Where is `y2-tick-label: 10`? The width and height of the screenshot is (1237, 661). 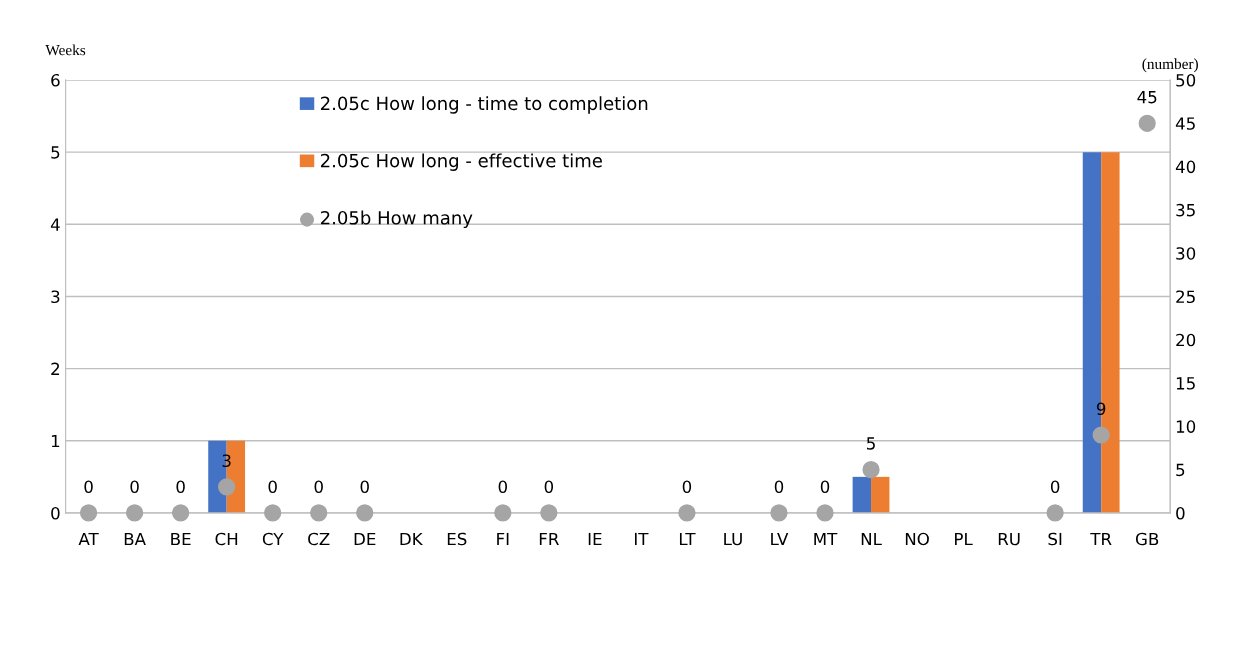
y2-tick-label: 10 is located at coordinates (1186, 426).